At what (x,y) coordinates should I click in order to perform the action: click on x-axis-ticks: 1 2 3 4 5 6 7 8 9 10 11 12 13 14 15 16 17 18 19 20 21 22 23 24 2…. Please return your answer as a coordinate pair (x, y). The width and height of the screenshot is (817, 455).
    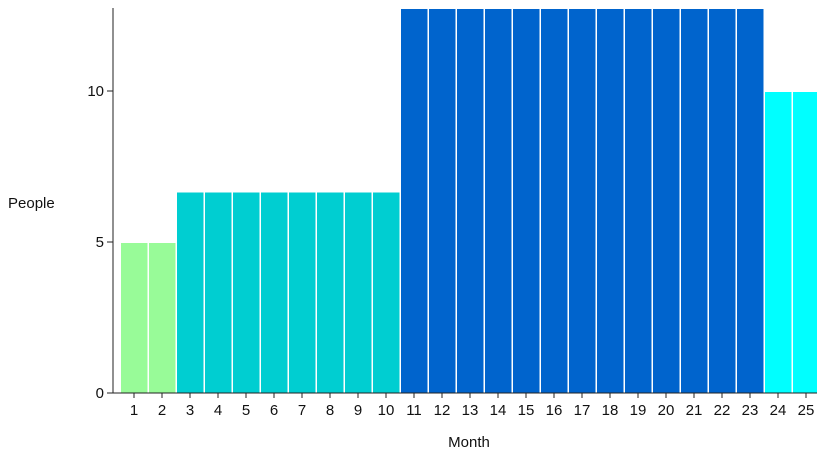
    Looking at the image, I should click on (472, 406).